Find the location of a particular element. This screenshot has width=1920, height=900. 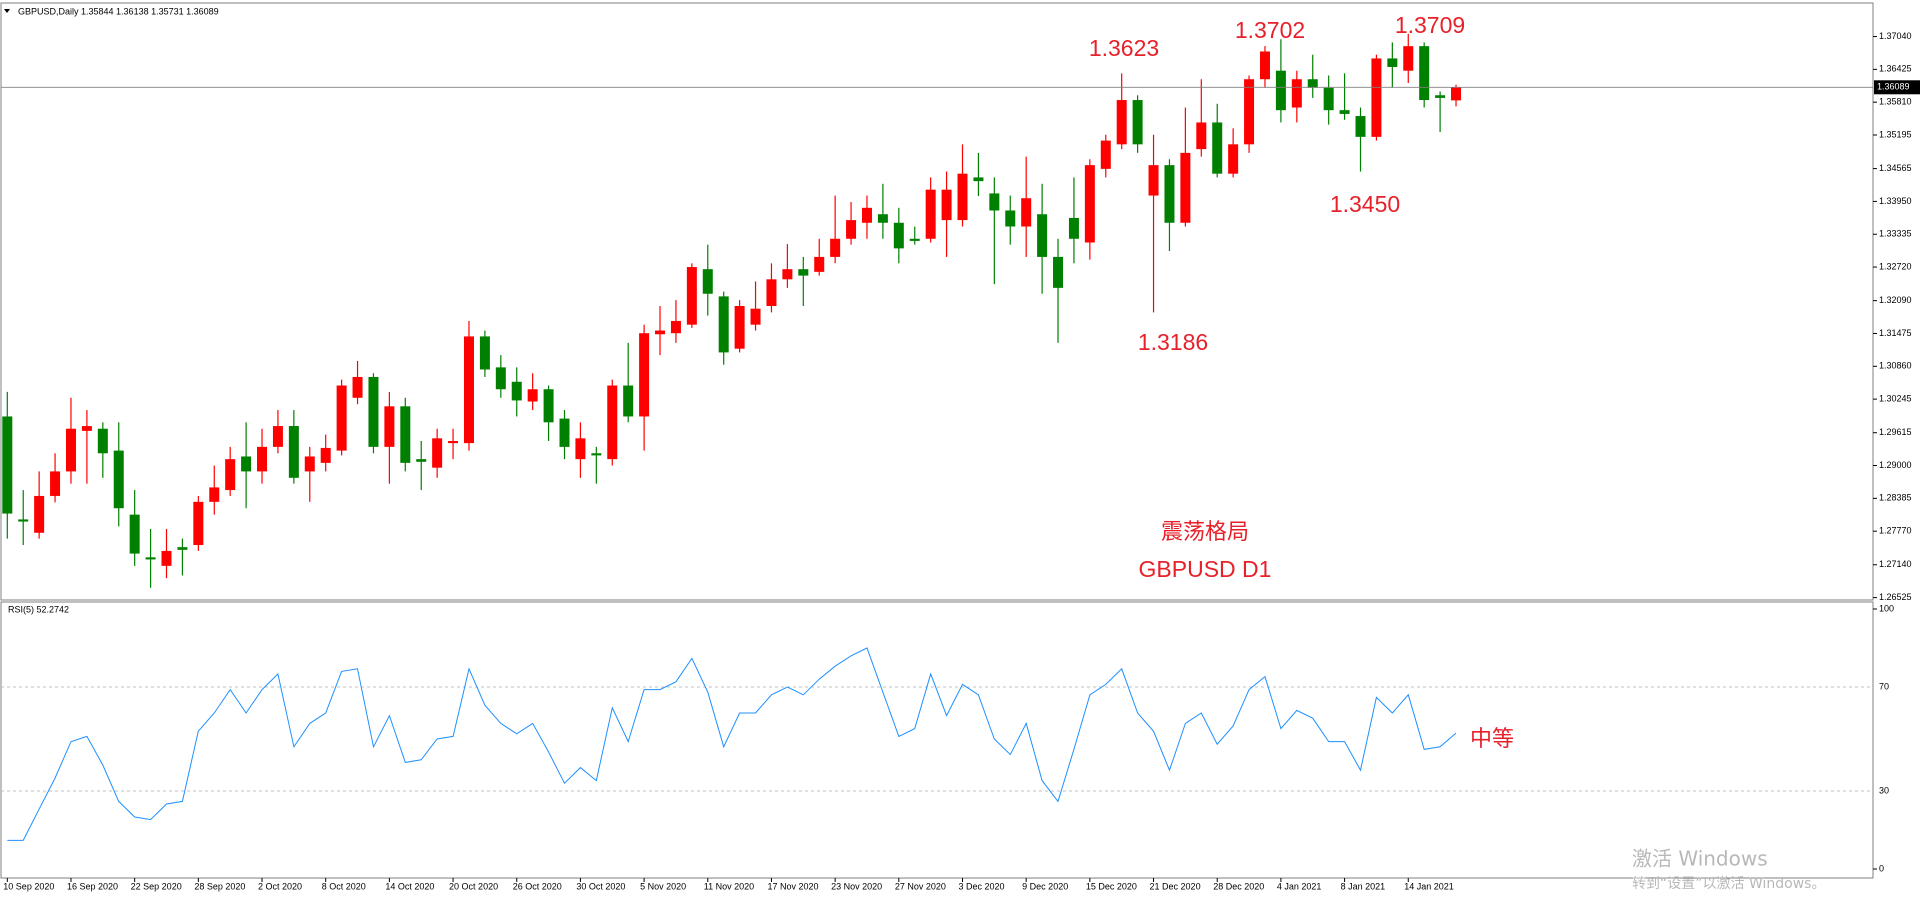

y-tick-label: 70 is located at coordinates (1884, 686).